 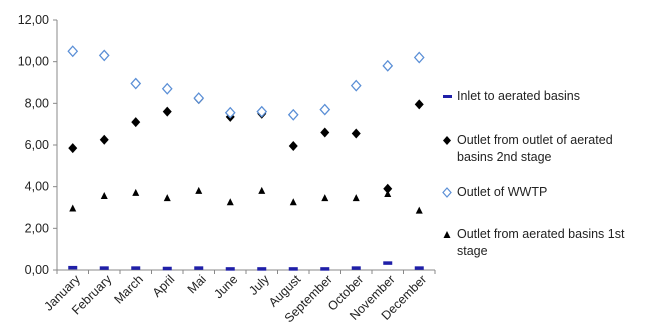 I want to click on y-tick-label: 2,00, so click(x=37, y=228).